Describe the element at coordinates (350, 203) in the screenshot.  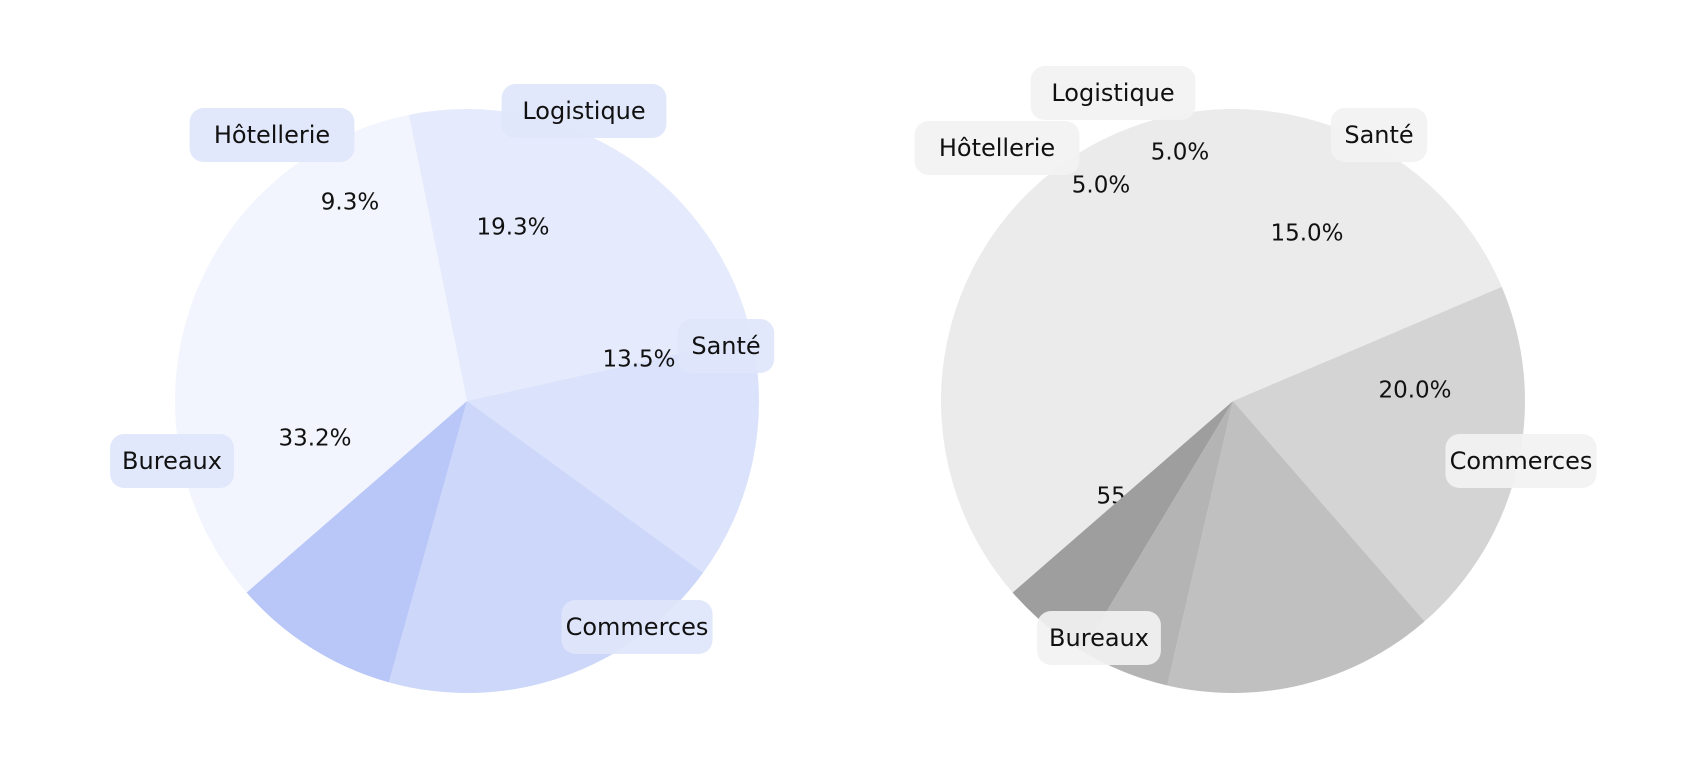
I see `slice-value-label: 9.3%` at that location.